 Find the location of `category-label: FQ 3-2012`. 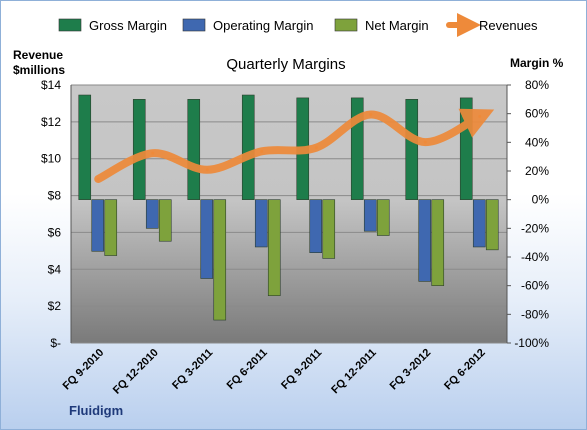

category-label: FQ 3-2012 is located at coordinates (411, 370).